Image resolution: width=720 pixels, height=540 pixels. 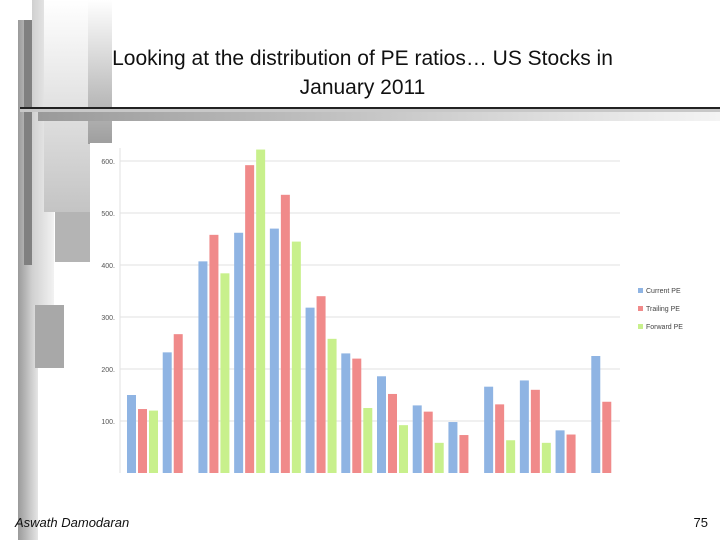 What do you see at coordinates (108, 214) in the screenshot?
I see `y-tick-label: 500.` at bounding box center [108, 214].